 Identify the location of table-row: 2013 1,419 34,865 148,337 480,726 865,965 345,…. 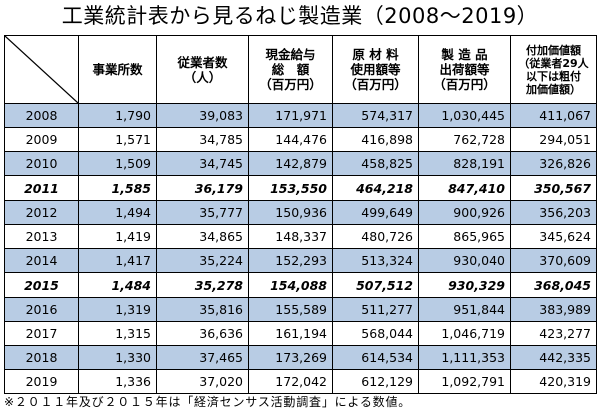
(300, 236).